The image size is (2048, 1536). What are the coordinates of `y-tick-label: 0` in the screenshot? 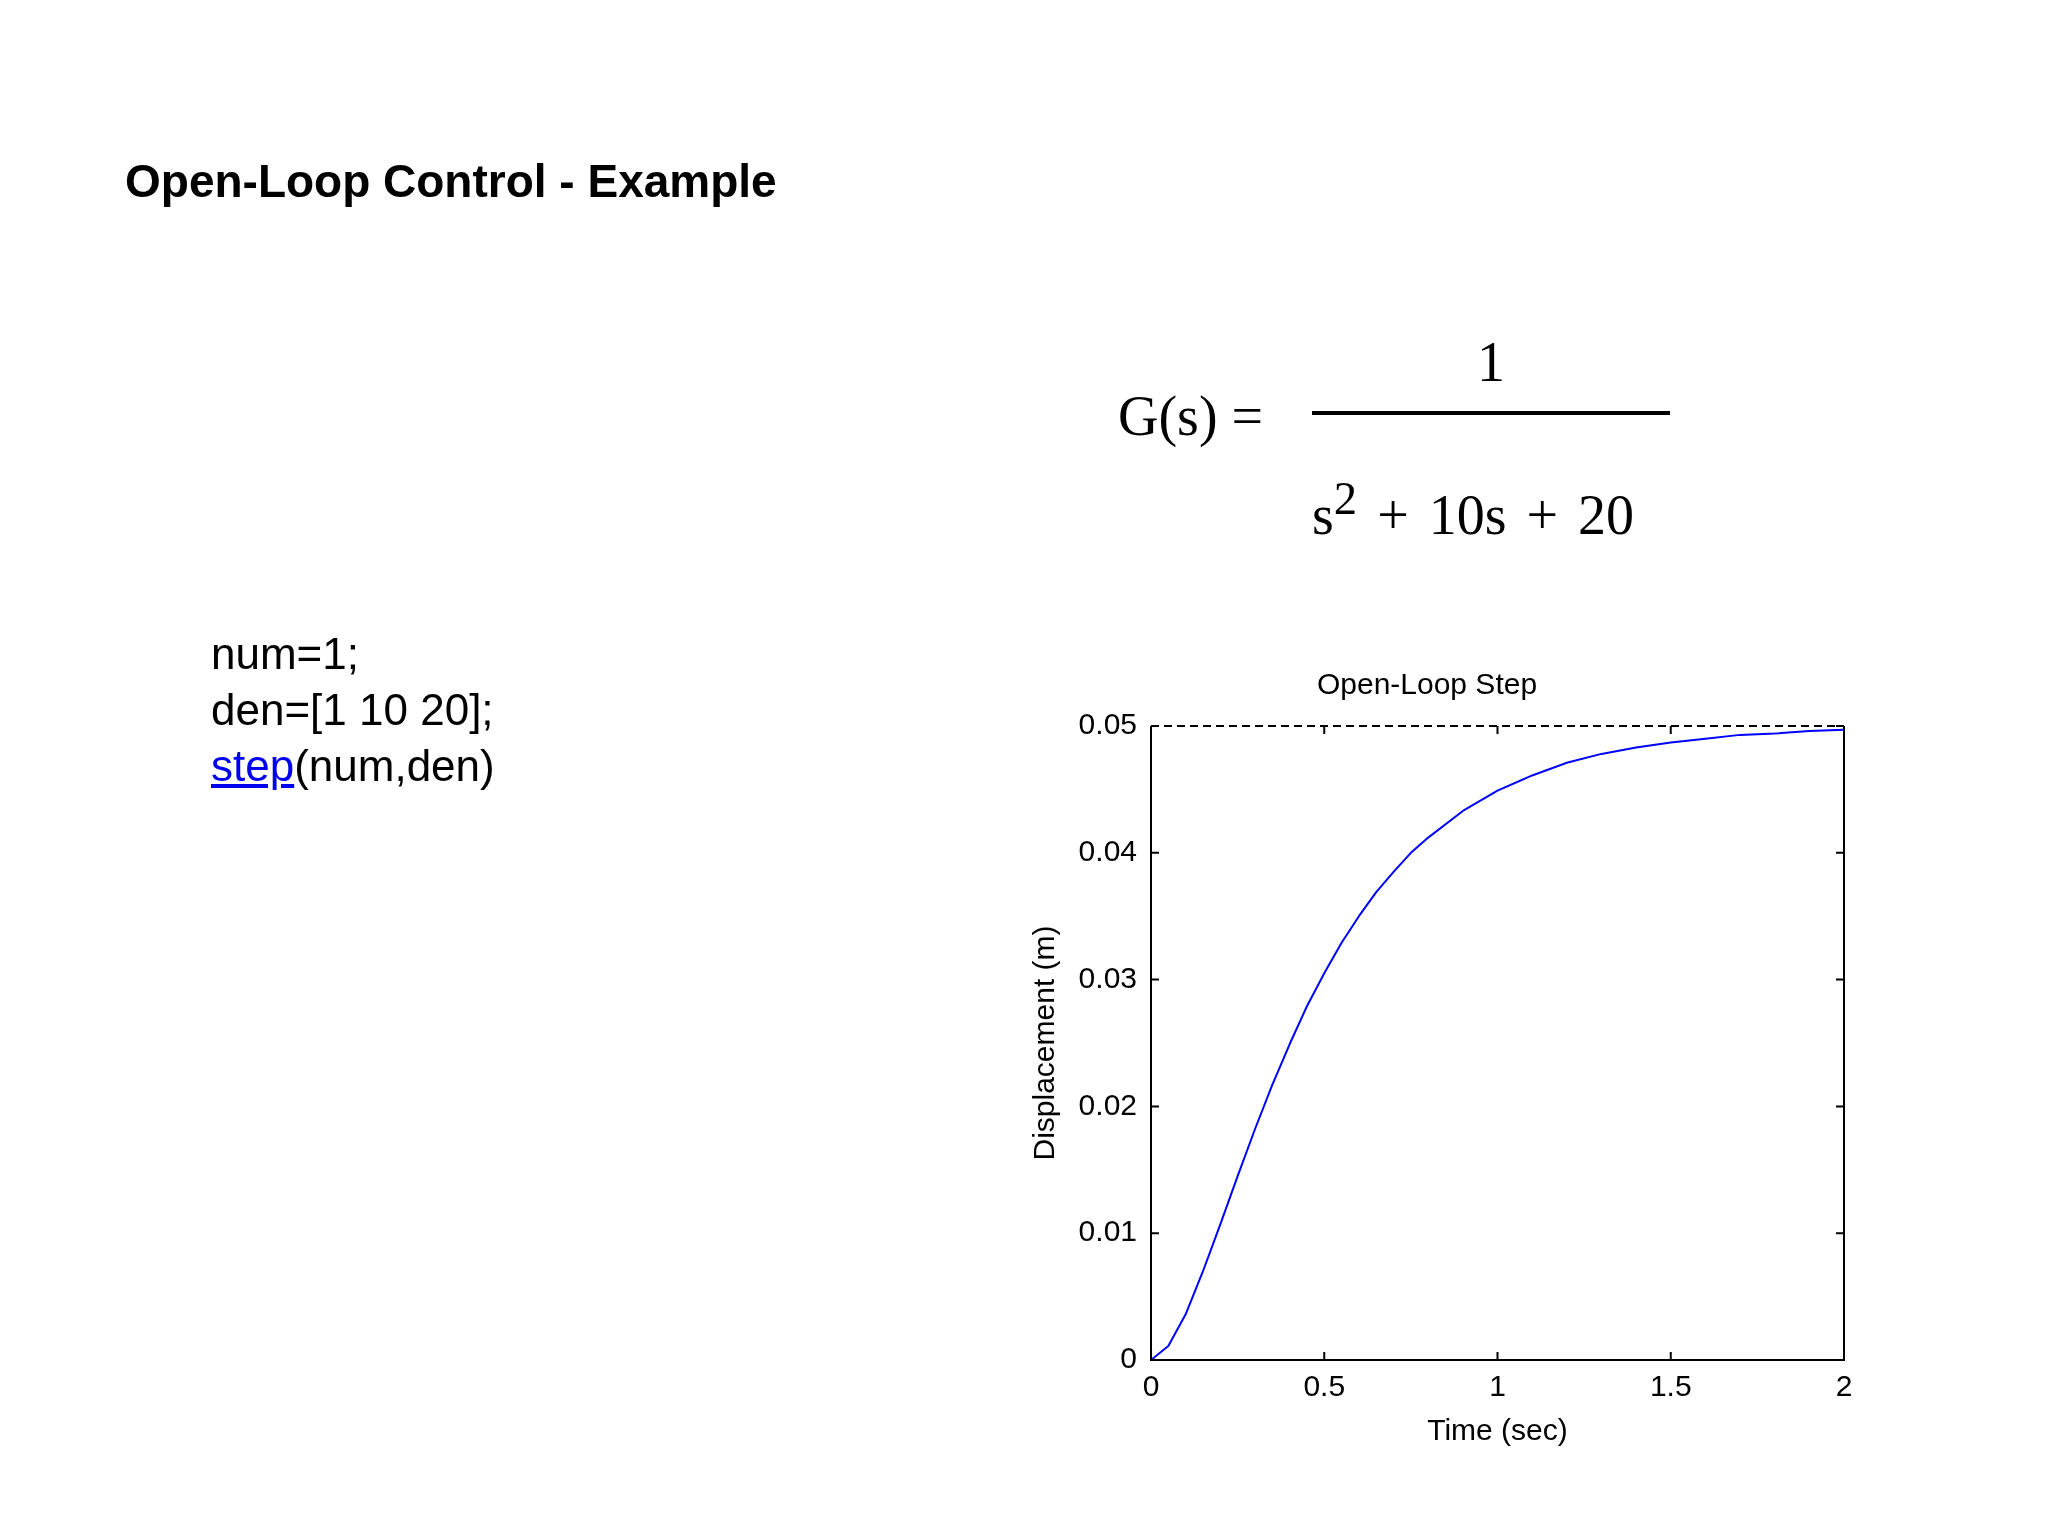 It's located at (1128, 1358).